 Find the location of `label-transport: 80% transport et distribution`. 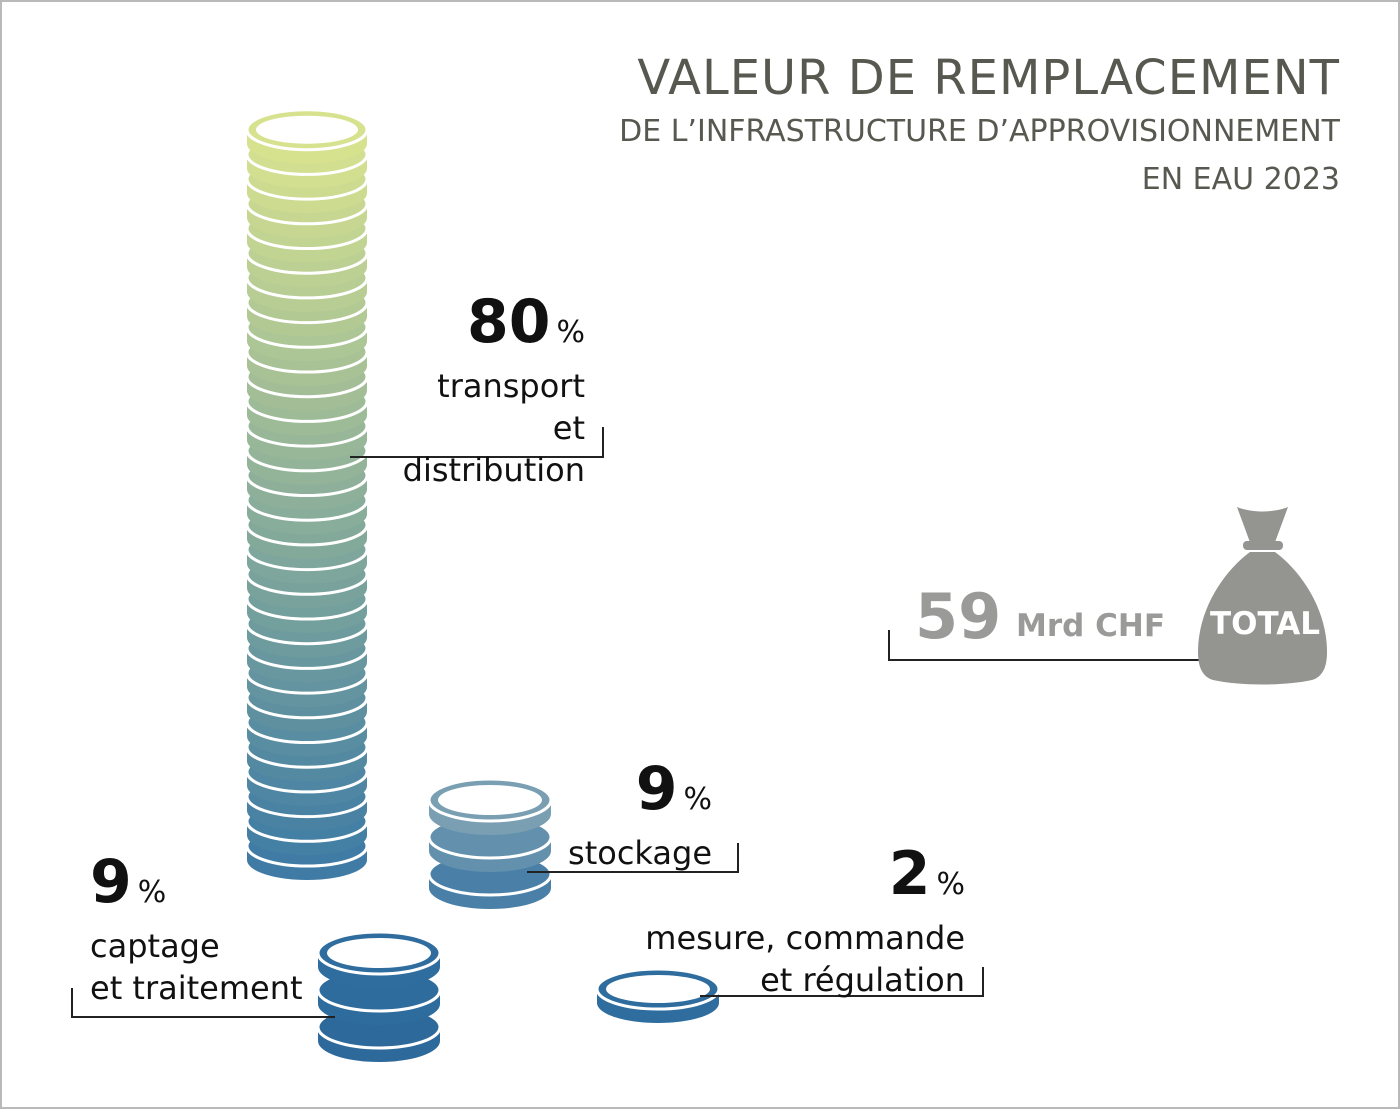

label-transport: 80% transport et distribution is located at coordinates (490, 390).